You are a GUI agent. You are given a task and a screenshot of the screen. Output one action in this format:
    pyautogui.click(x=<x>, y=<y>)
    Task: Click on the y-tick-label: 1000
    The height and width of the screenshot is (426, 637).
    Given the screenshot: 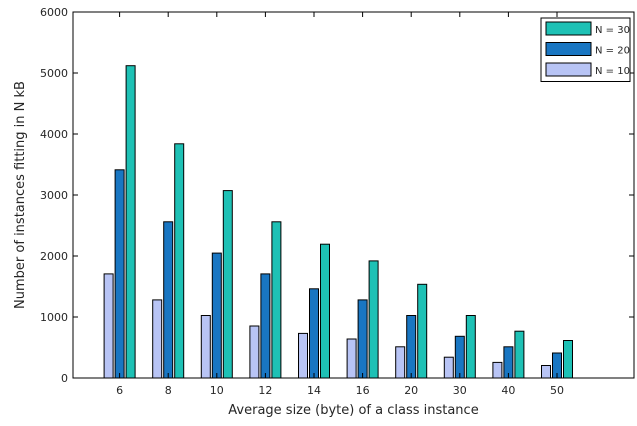 What is the action you would take?
    pyautogui.click(x=54, y=317)
    